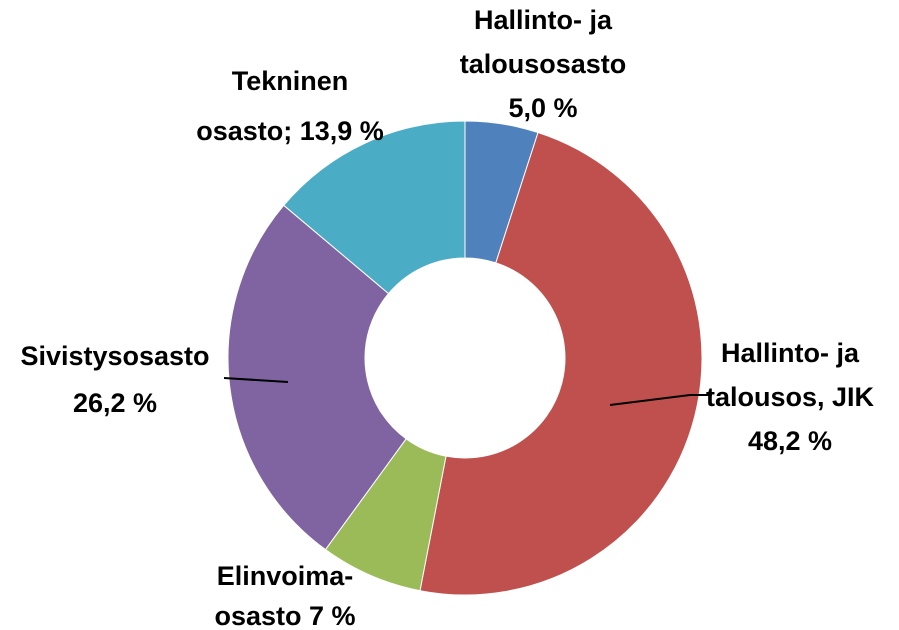 The width and height of the screenshot is (899, 630). What do you see at coordinates (284, 615) in the screenshot?
I see `data-label: osasto 7 %` at bounding box center [284, 615].